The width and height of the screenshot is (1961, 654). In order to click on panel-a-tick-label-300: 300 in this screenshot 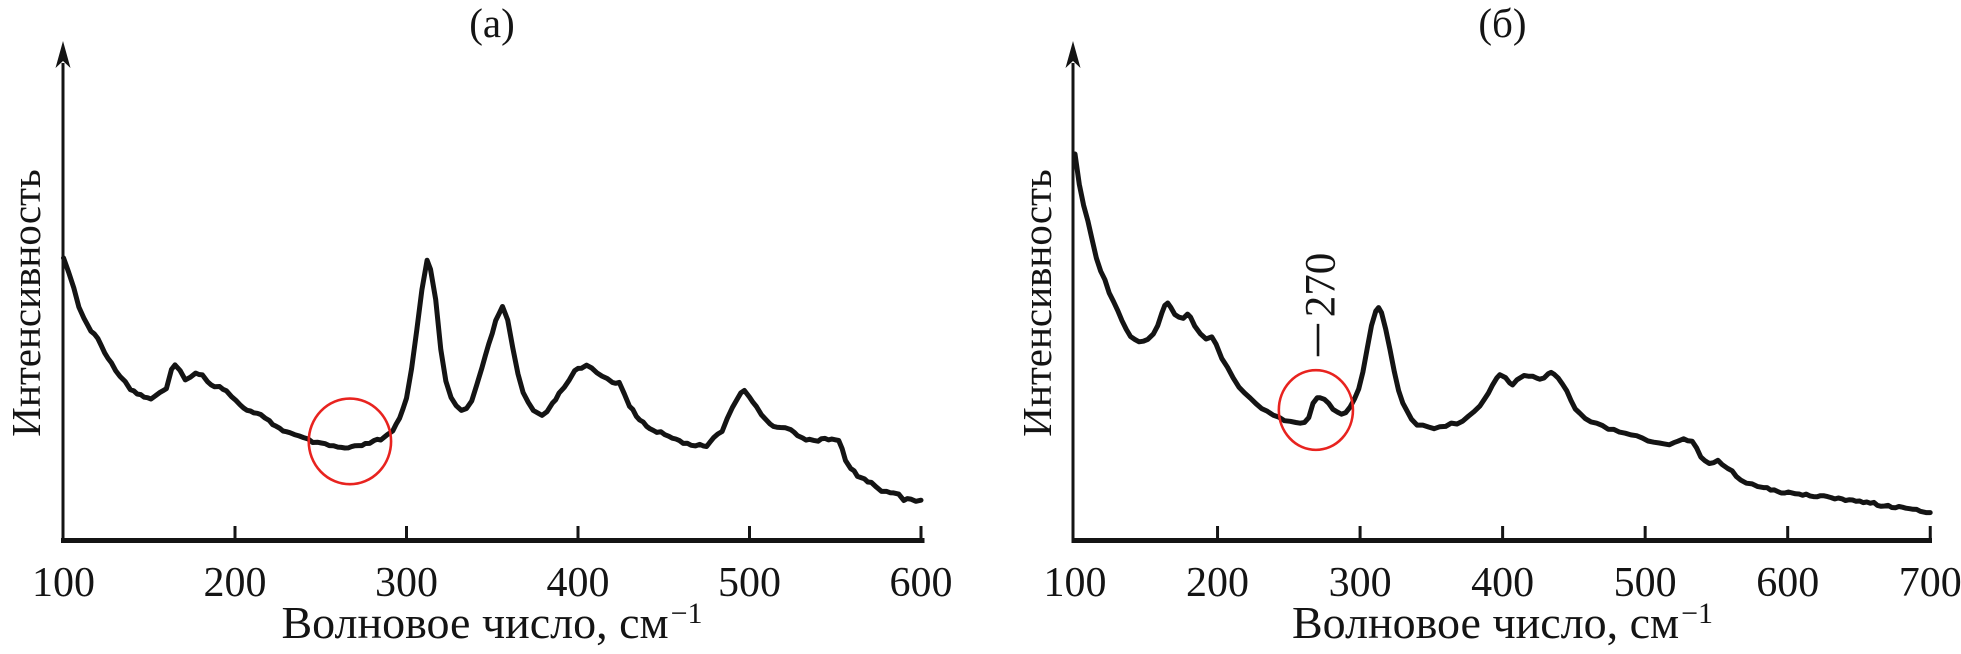, I will do `click(406, 583)`.